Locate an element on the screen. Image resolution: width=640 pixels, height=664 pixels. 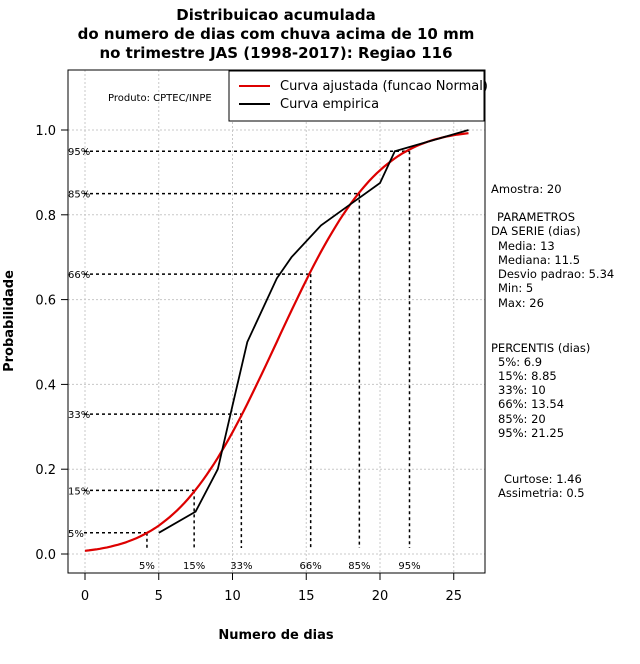
percentile-y-label-3: 66% is located at coordinates (79, 275).